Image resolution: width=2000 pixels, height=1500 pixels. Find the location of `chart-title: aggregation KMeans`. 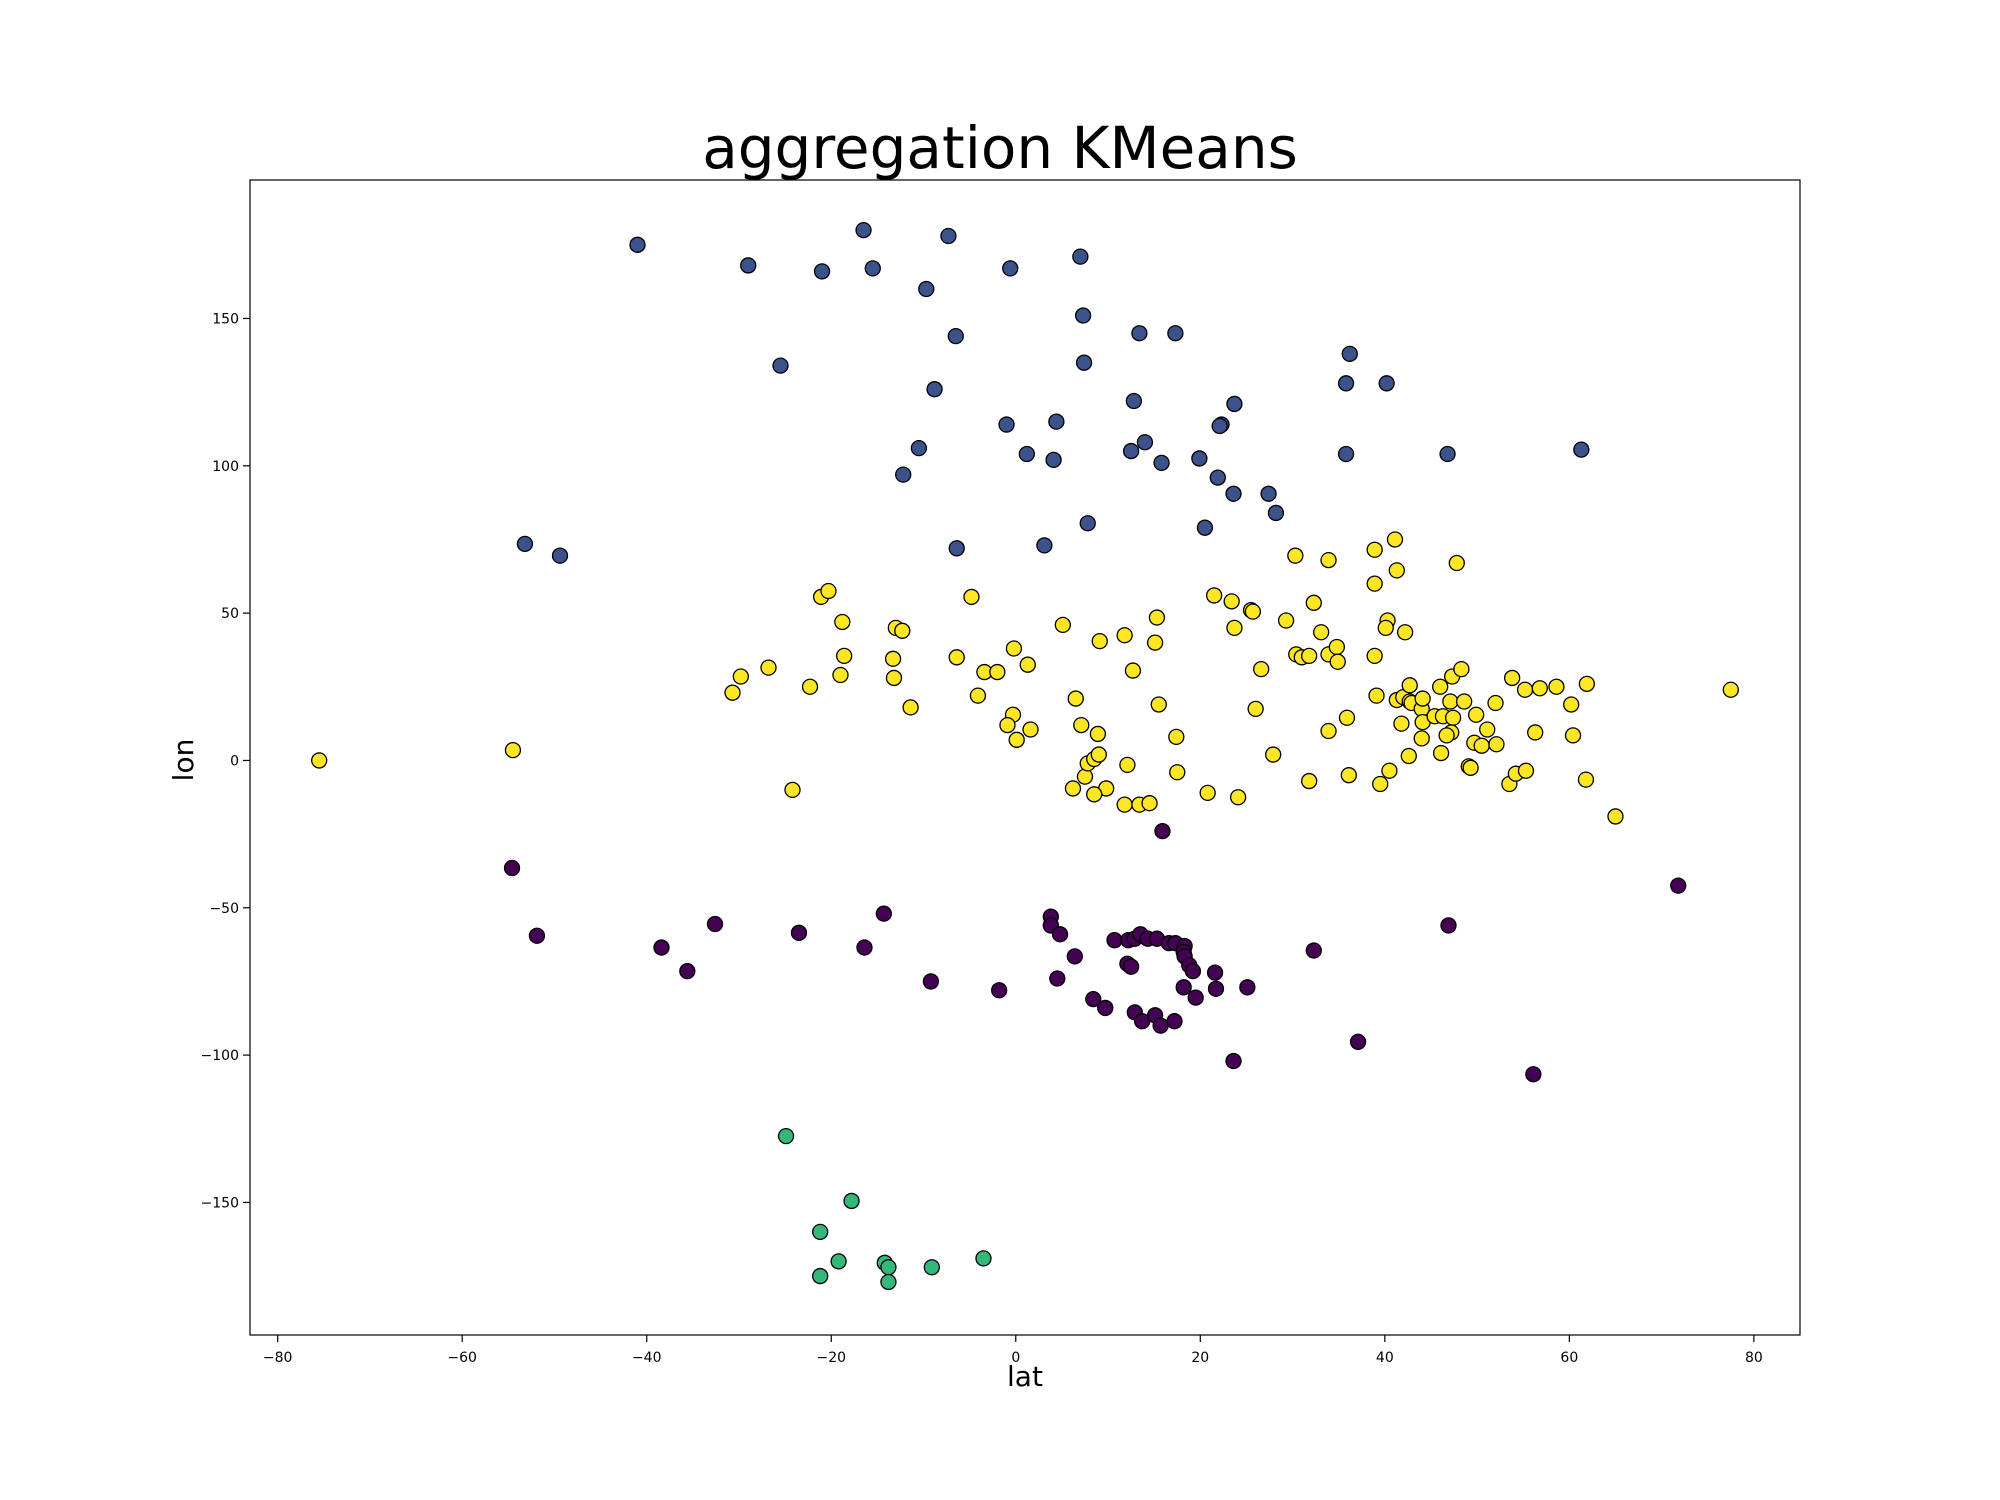

chart-title: aggregation KMeans is located at coordinates (1000, 148).